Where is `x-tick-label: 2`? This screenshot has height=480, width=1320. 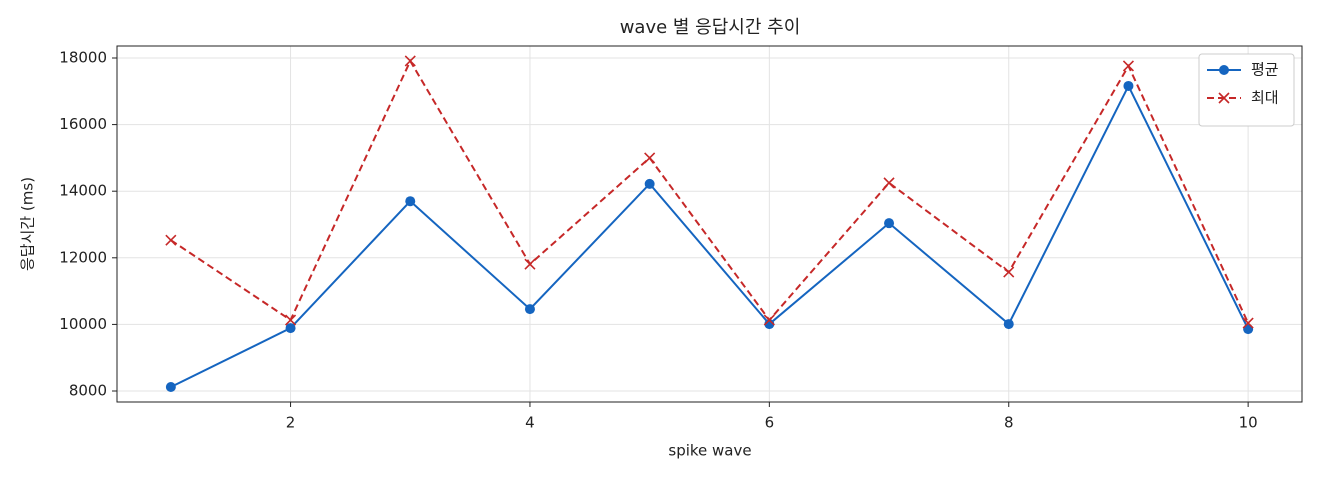 x-tick-label: 2 is located at coordinates (291, 423).